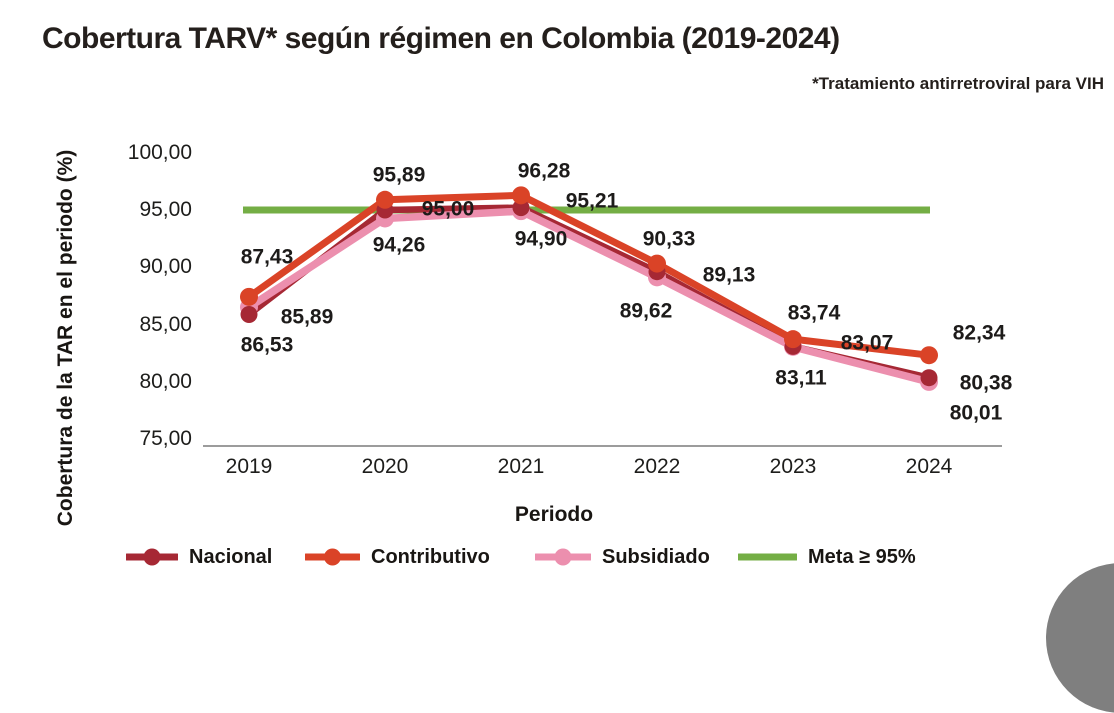  Describe the element at coordinates (267, 257) in the screenshot. I see `data-label-contributivo-2019: 87,43` at that location.